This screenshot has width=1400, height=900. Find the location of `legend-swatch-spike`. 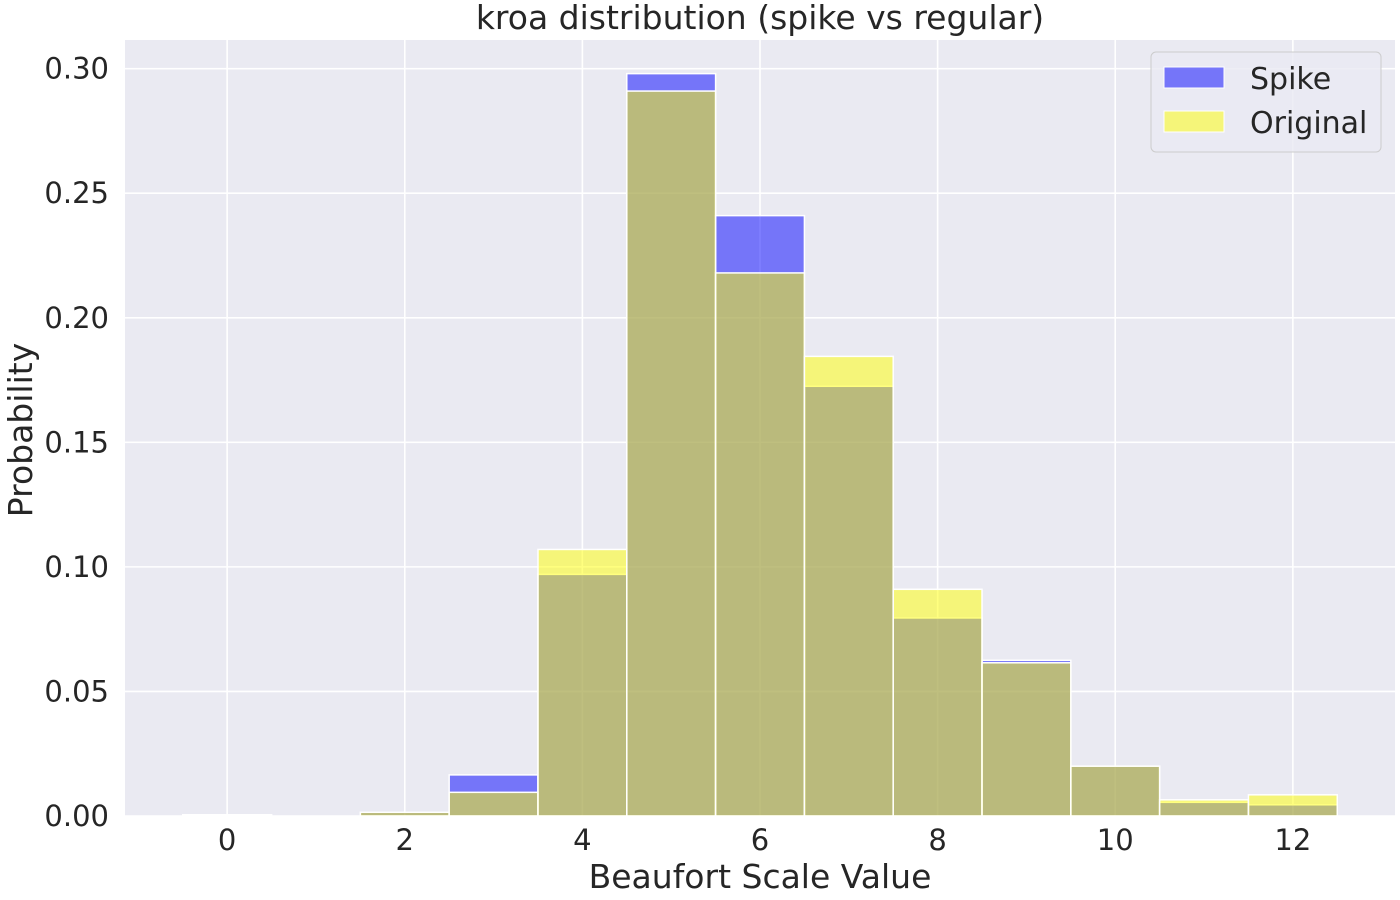

legend-swatch-spike is located at coordinates (1194, 77).